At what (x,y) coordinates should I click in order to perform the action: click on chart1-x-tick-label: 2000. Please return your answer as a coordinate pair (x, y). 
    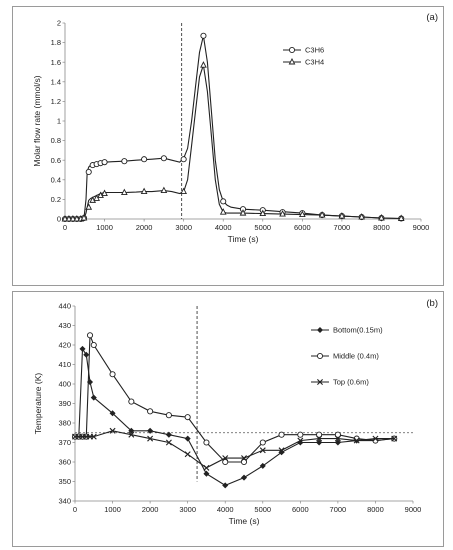
    Looking at the image, I should click on (150, 509).